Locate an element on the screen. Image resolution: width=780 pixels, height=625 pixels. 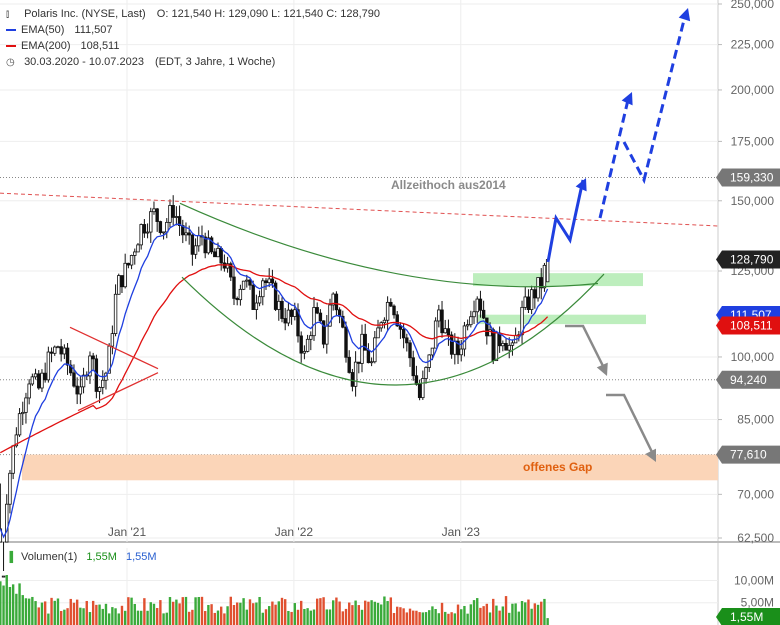
forecast-up-solid is located at coordinates (565, 221).